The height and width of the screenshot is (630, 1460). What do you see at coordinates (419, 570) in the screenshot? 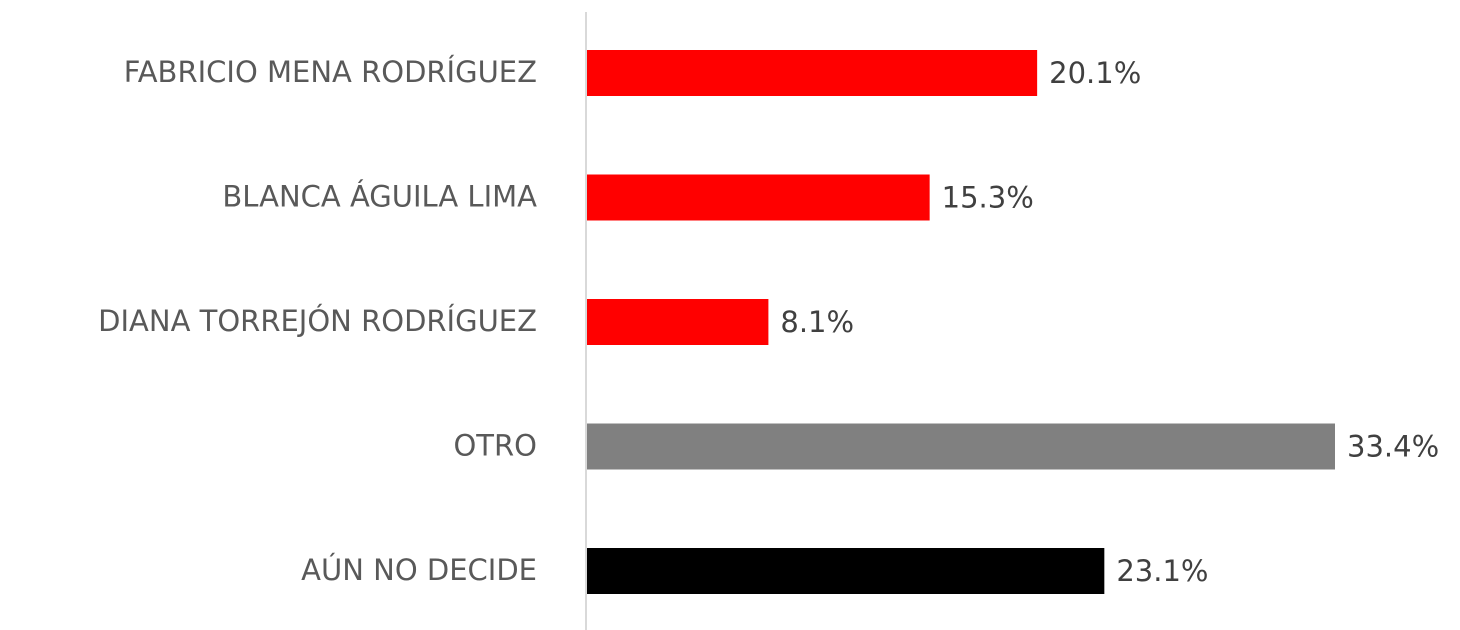
I see `category-label: AÚN NO DECIDE` at bounding box center [419, 570].